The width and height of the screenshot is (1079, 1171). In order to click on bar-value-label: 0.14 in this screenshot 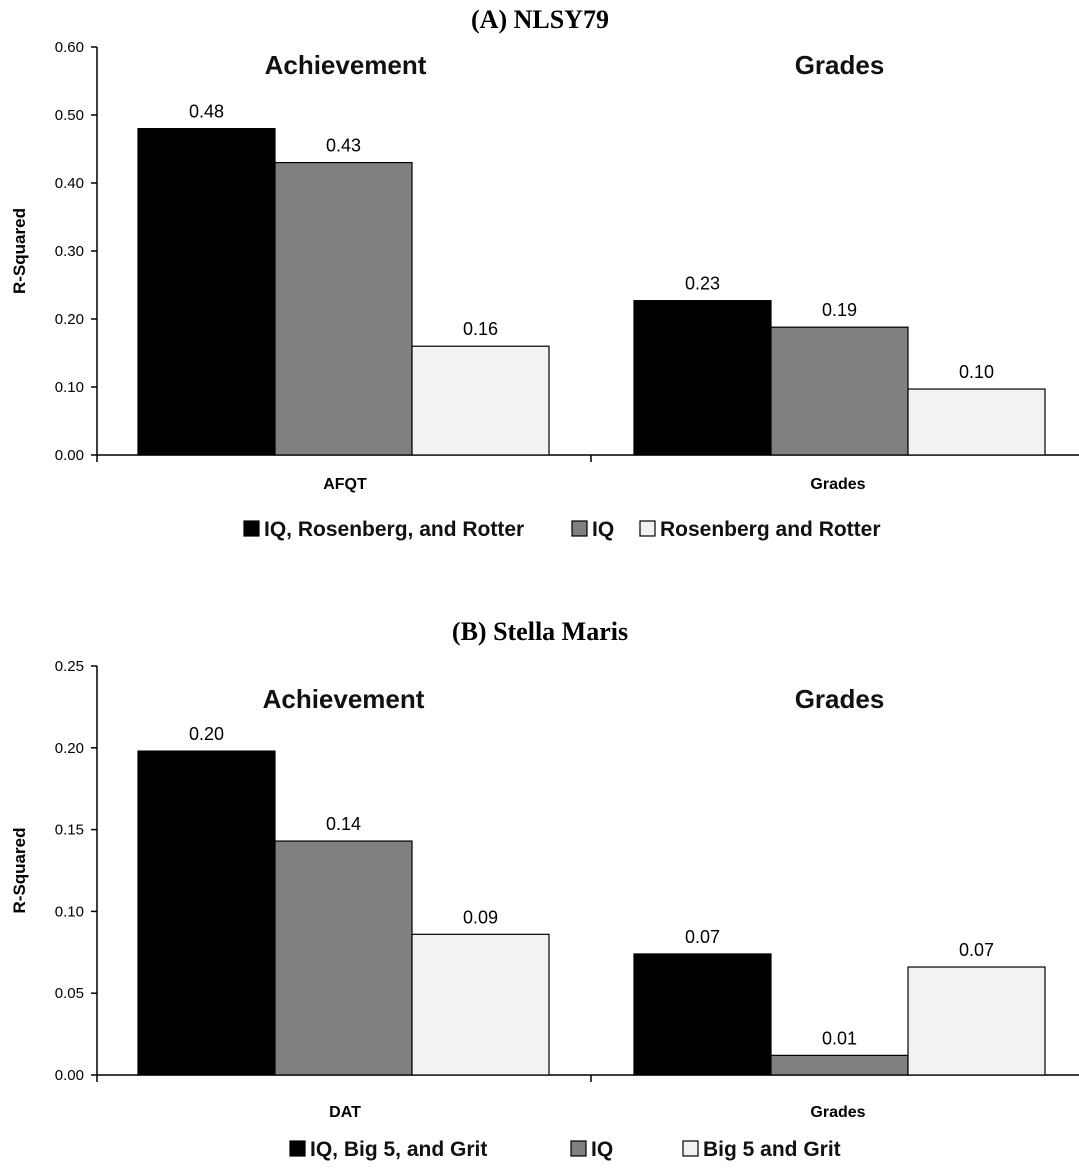, I will do `click(343, 824)`.